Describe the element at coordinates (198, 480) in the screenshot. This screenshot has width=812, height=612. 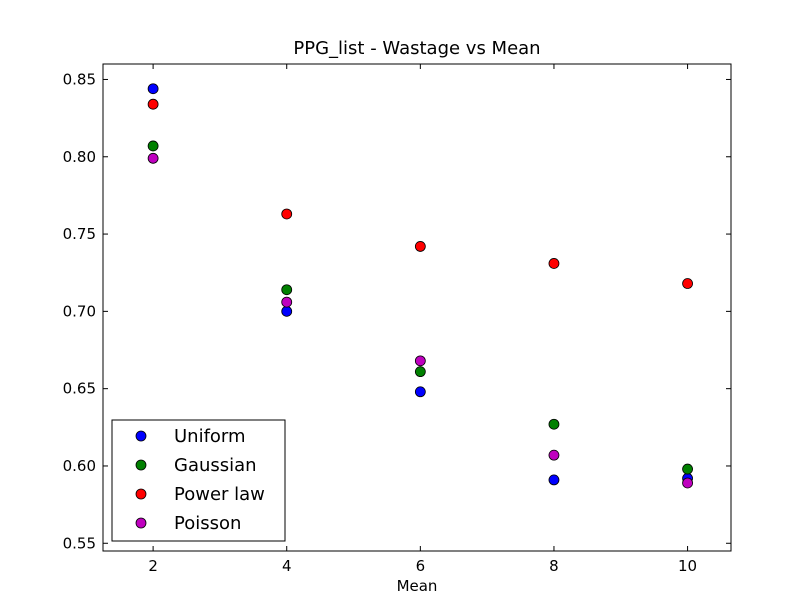
I see `legend: Uniform Gaussian Power law Poisson` at that location.